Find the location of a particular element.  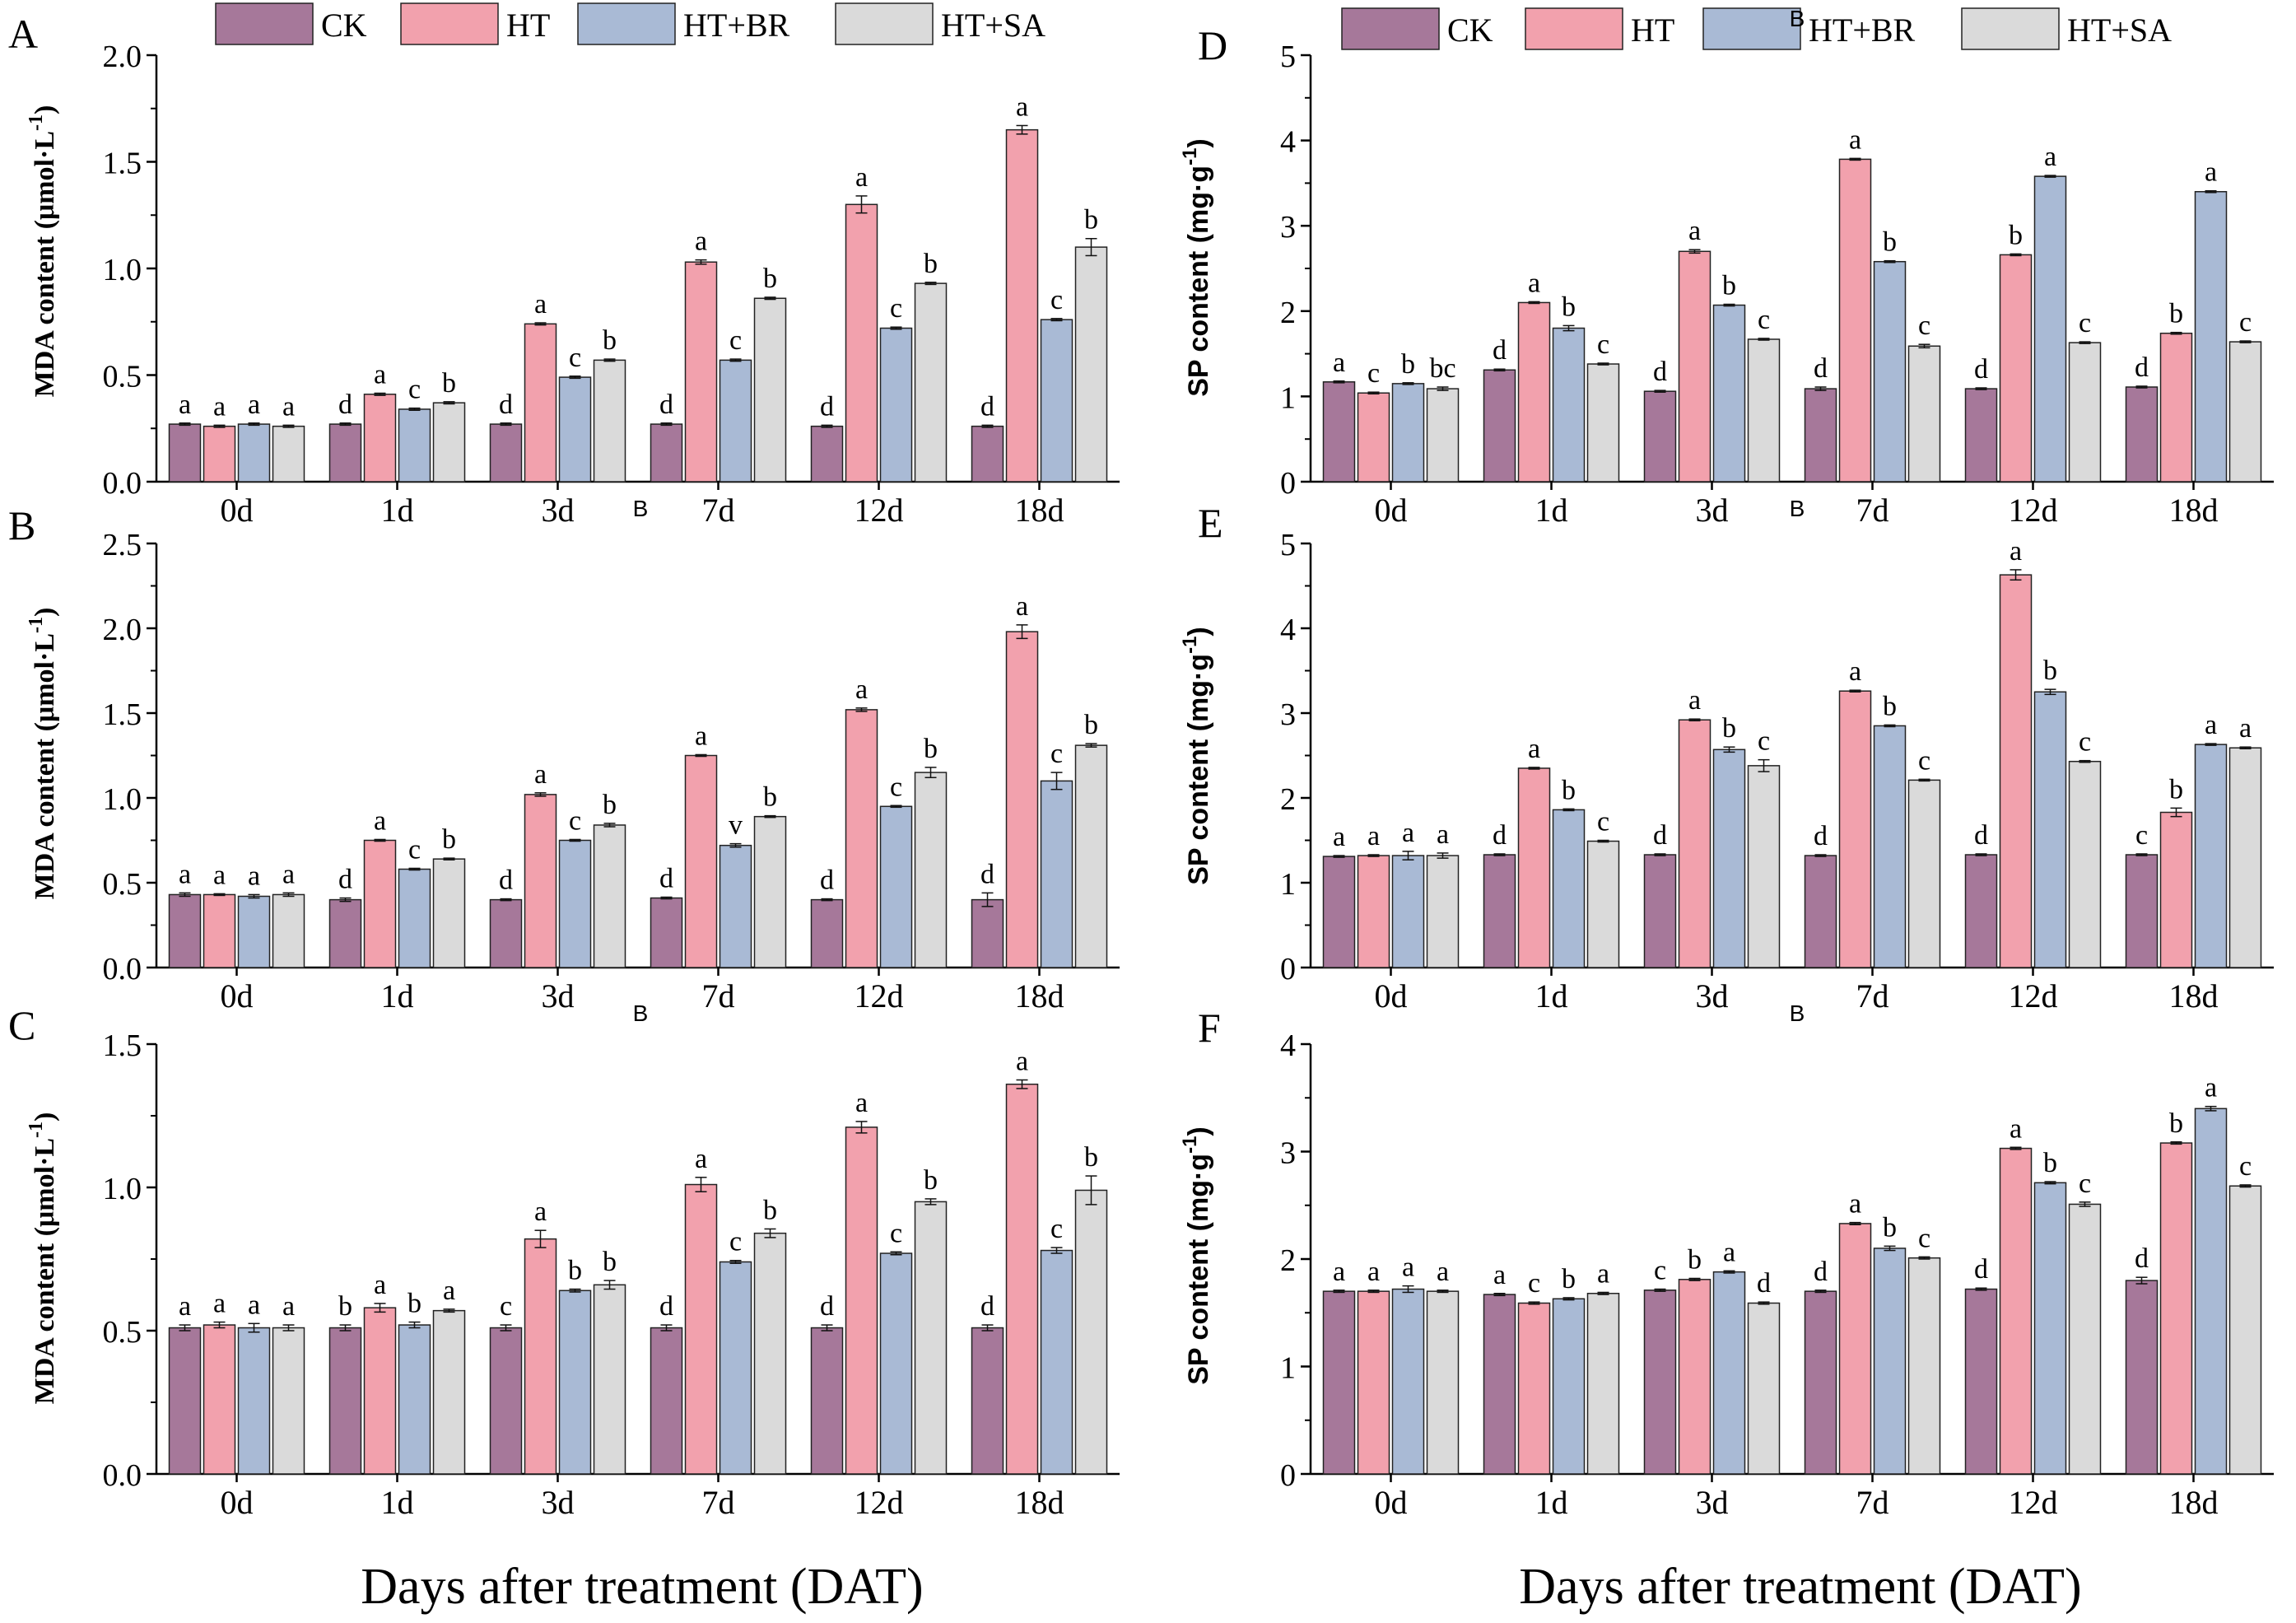

y-tick-label: 0.5 is located at coordinates (122, 885).